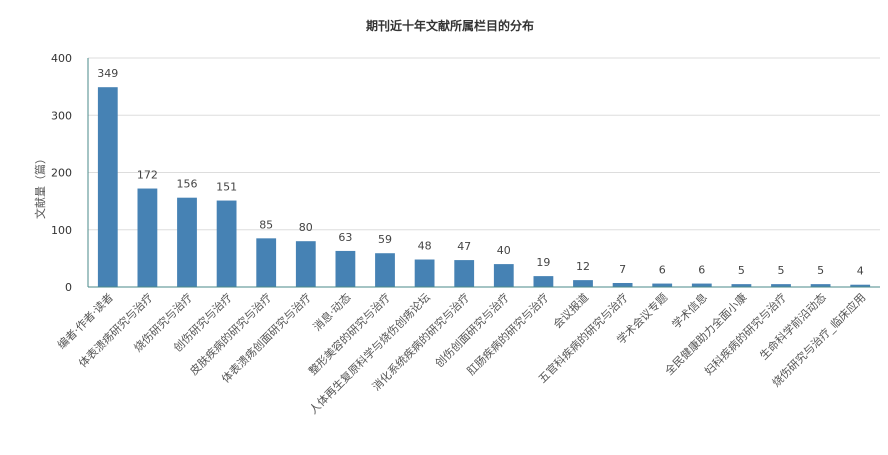  I want to click on data-label: 48, so click(425, 246).